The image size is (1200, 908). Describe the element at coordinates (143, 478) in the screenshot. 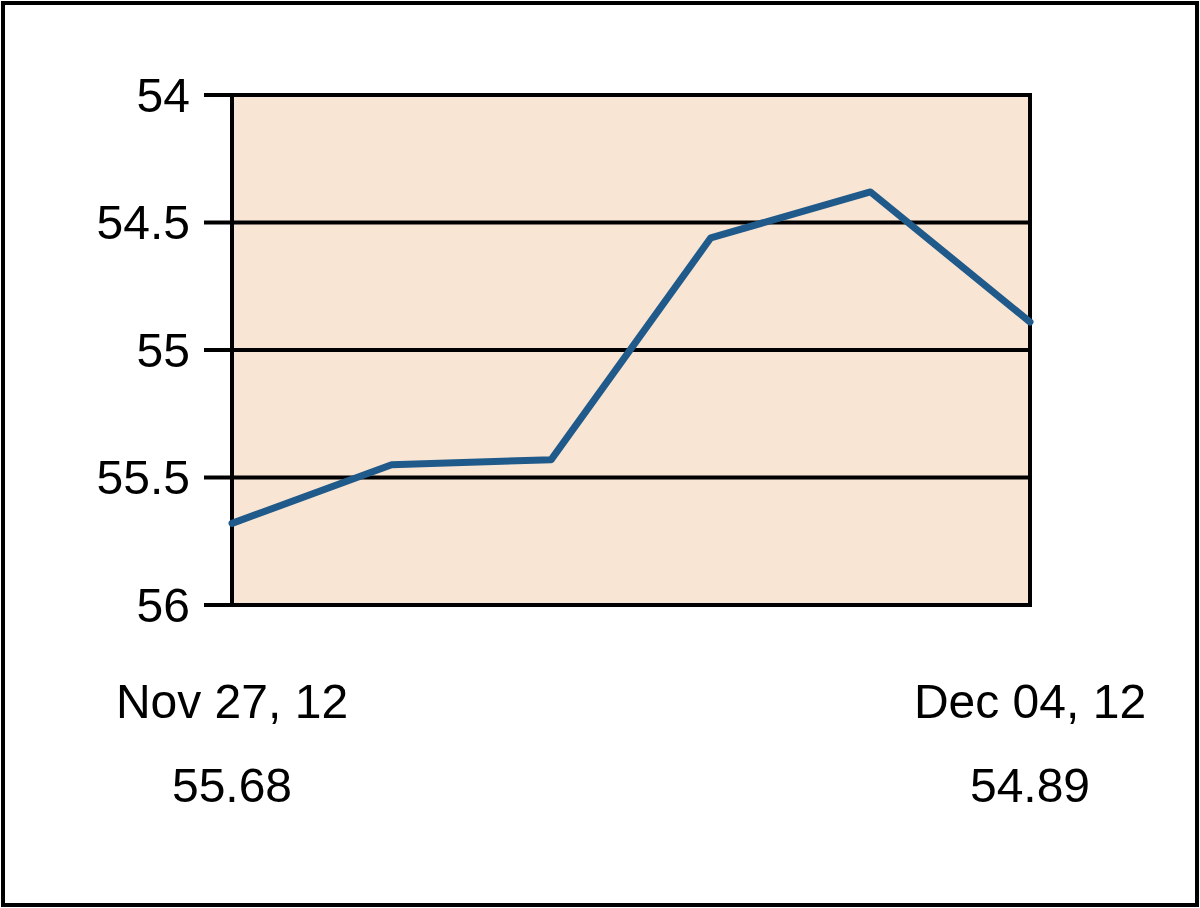

I see `y-tick-label: 55.5` at that location.